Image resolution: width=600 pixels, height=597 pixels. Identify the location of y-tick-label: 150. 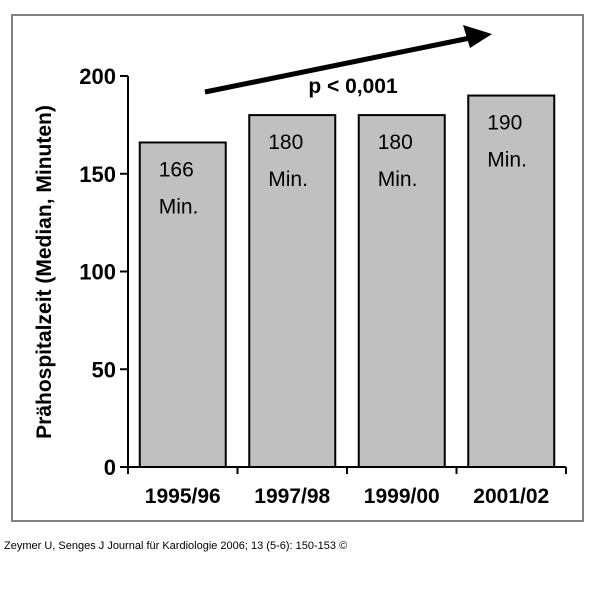
(97, 174).